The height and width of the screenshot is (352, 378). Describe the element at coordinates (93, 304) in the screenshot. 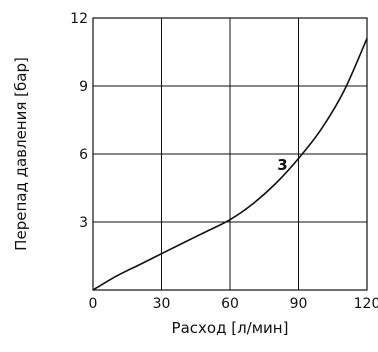

I see `x-tick-label-0: 0` at that location.